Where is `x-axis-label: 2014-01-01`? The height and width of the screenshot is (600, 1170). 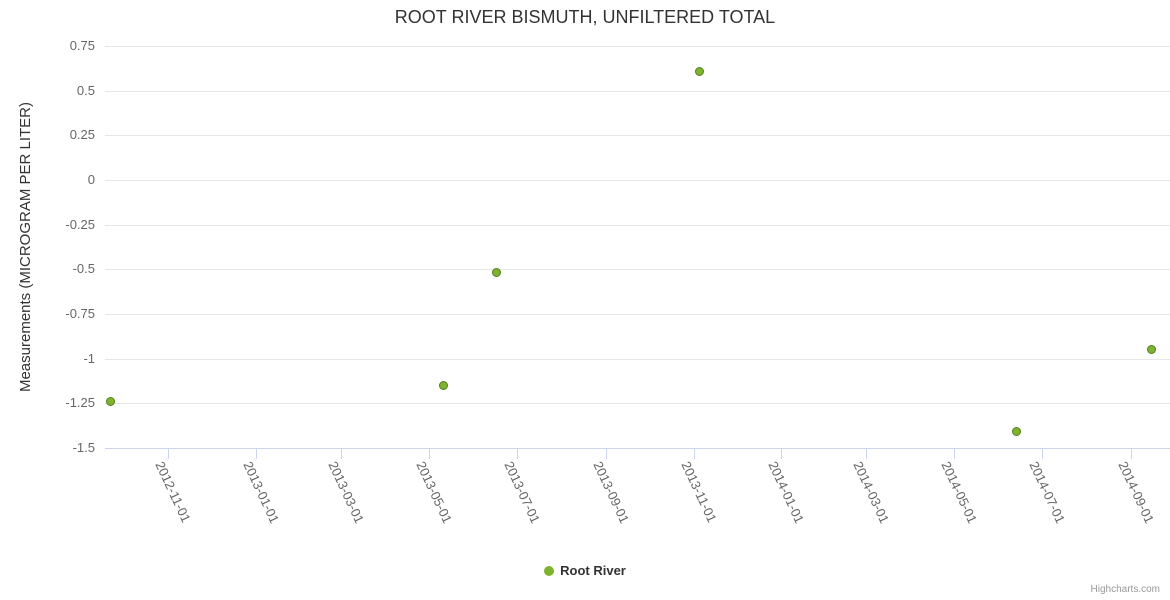
x-axis-label: 2014-01-01 is located at coordinates (786, 492).